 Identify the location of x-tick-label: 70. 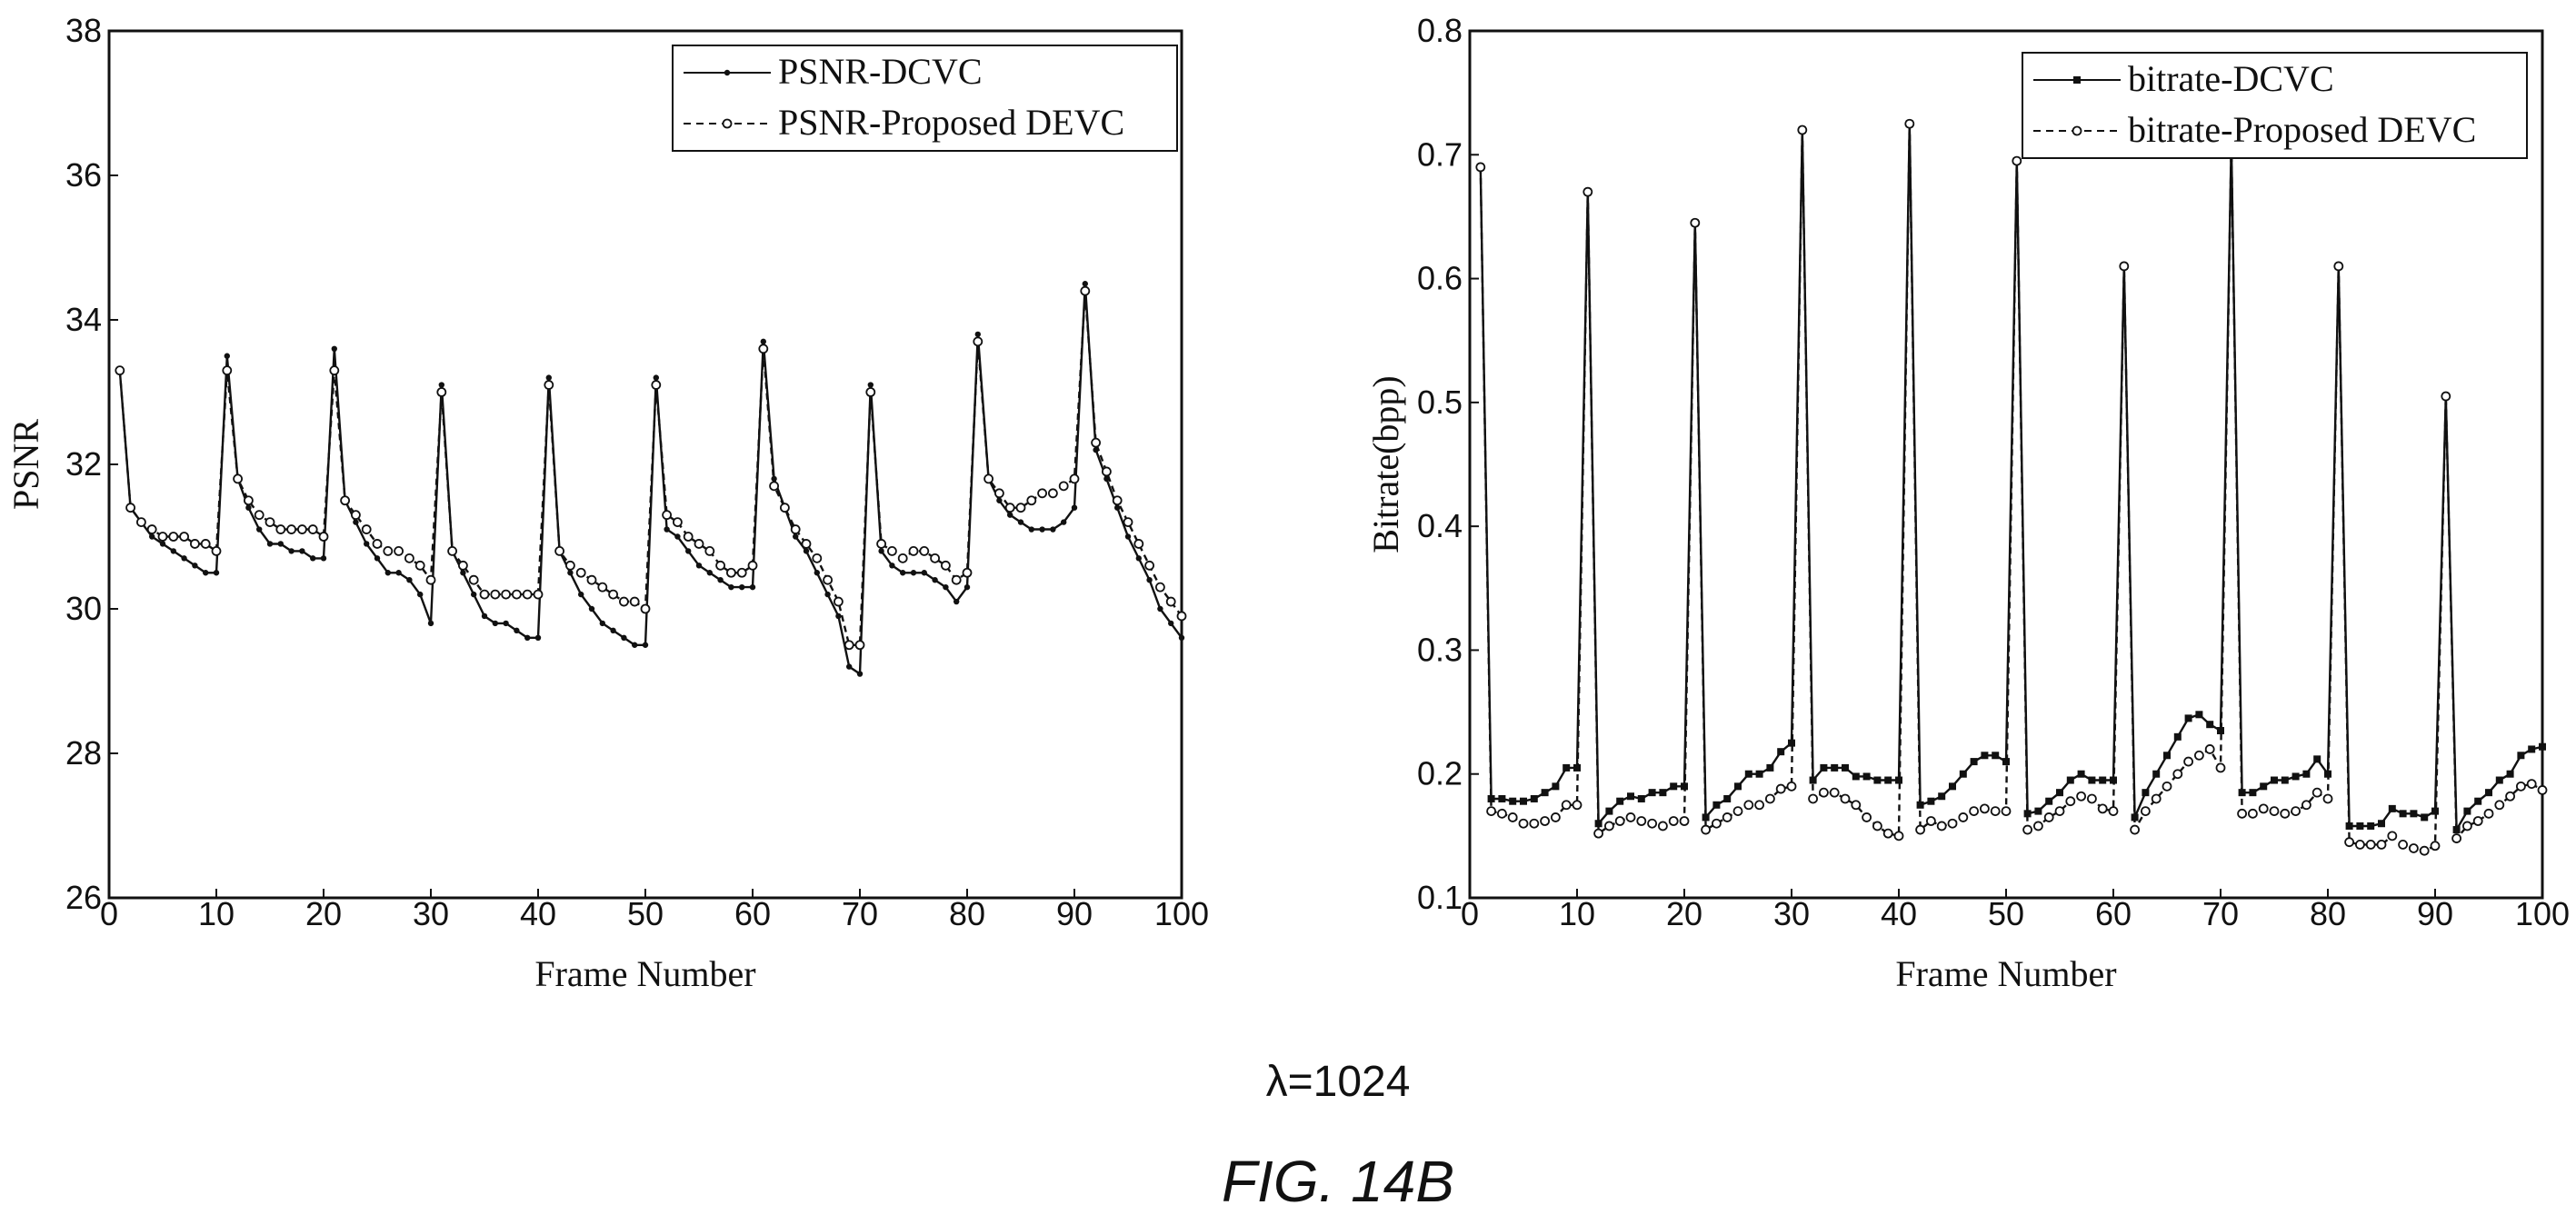
(2220, 914).